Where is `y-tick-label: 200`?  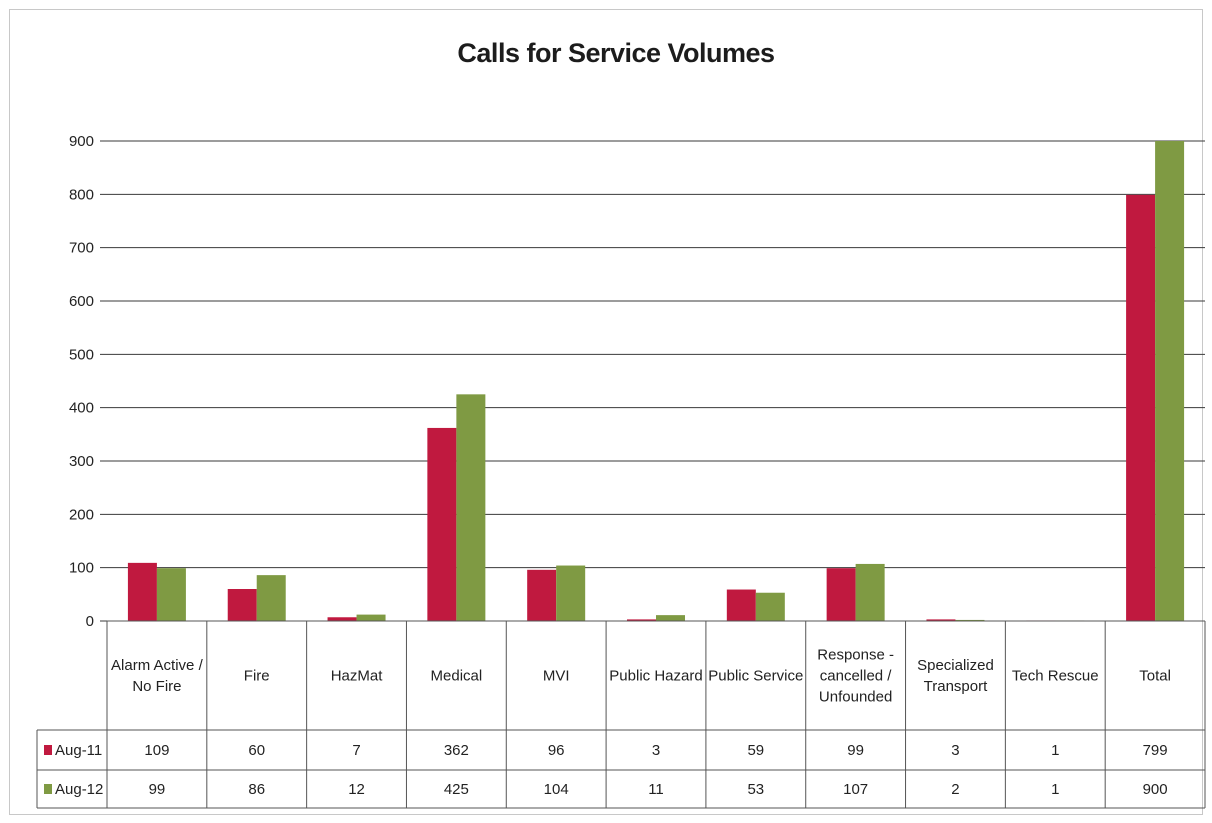
y-tick-label: 200 is located at coordinates (81, 514).